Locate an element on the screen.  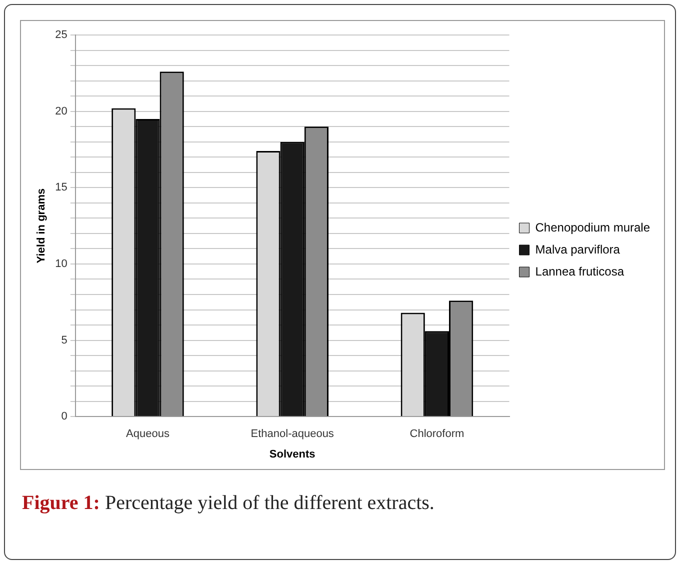
y-tick-label: 5 is located at coordinates (64, 340).